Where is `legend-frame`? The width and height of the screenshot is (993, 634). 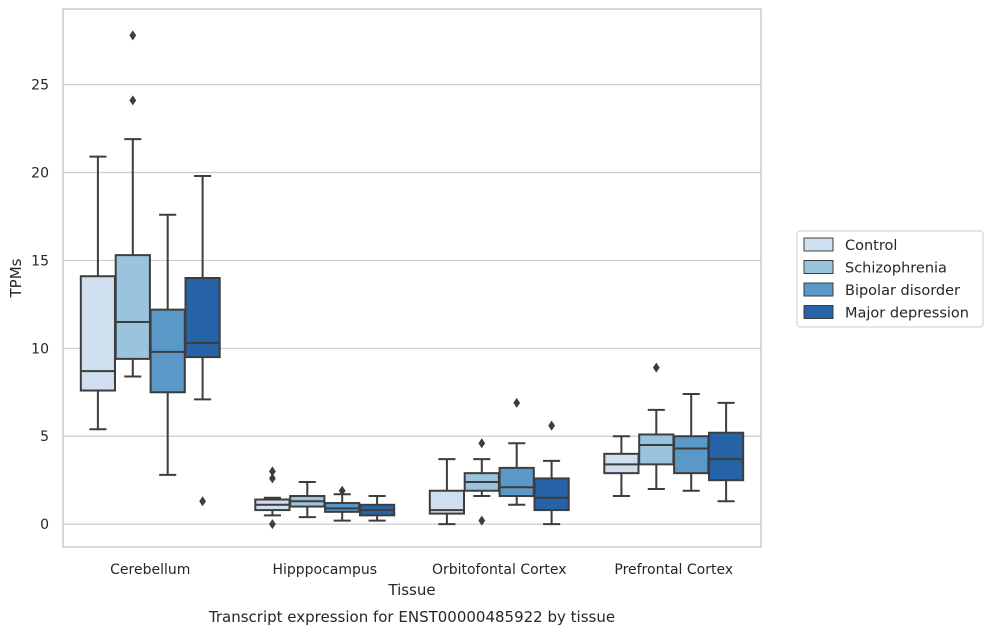 legend-frame is located at coordinates (890, 279).